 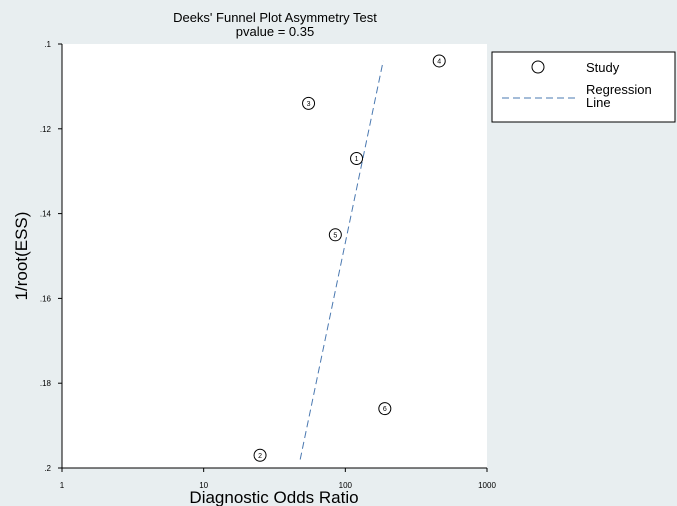 What do you see at coordinates (346, 485) in the screenshot?
I see `x-tick-label: 100` at bounding box center [346, 485].